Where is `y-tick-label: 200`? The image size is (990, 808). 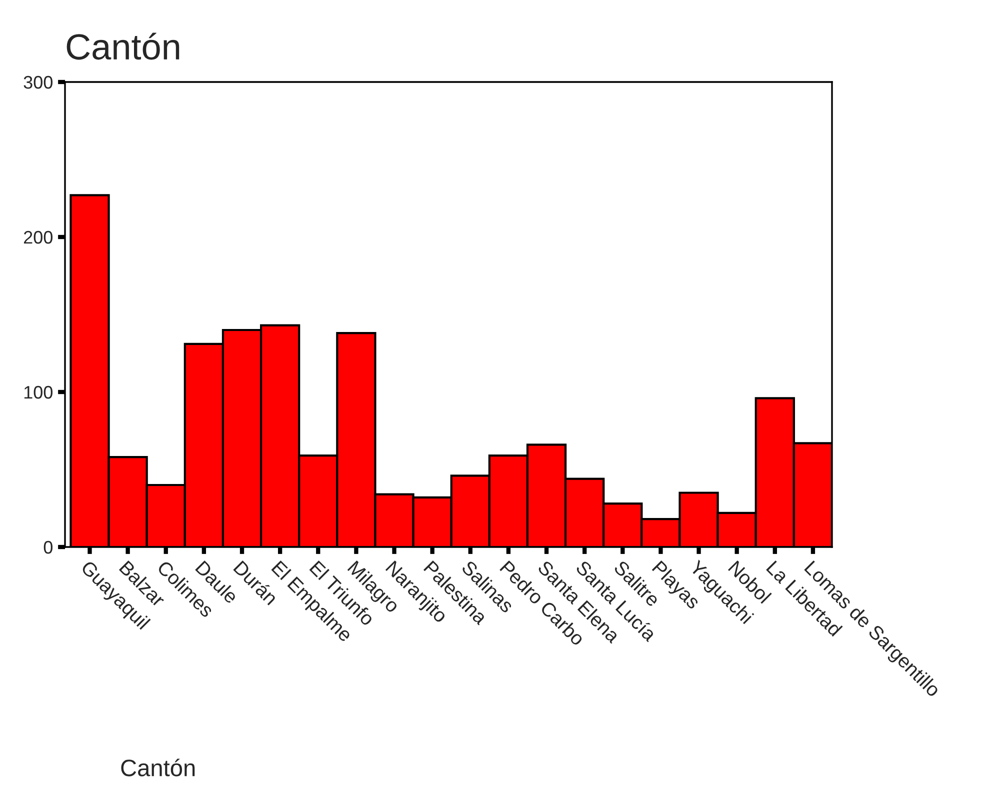
y-tick-label: 200 is located at coordinates (38, 237).